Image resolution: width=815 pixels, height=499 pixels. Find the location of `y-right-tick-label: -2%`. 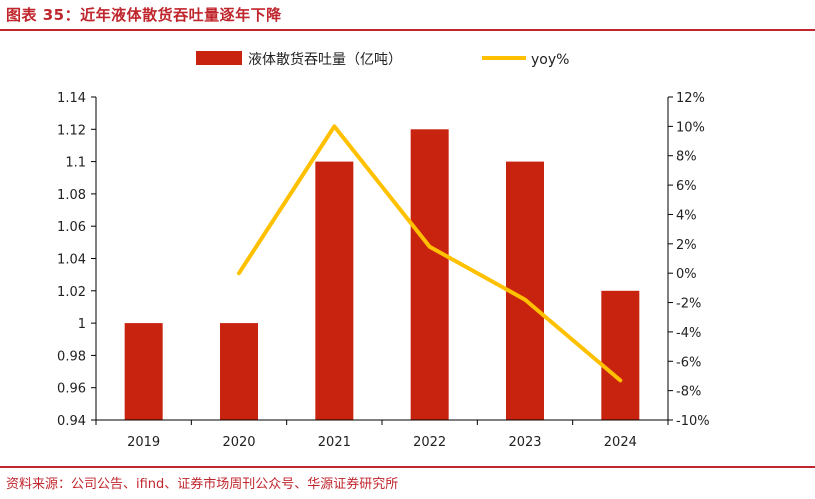

y-right-tick-label: -2% is located at coordinates (688, 304).